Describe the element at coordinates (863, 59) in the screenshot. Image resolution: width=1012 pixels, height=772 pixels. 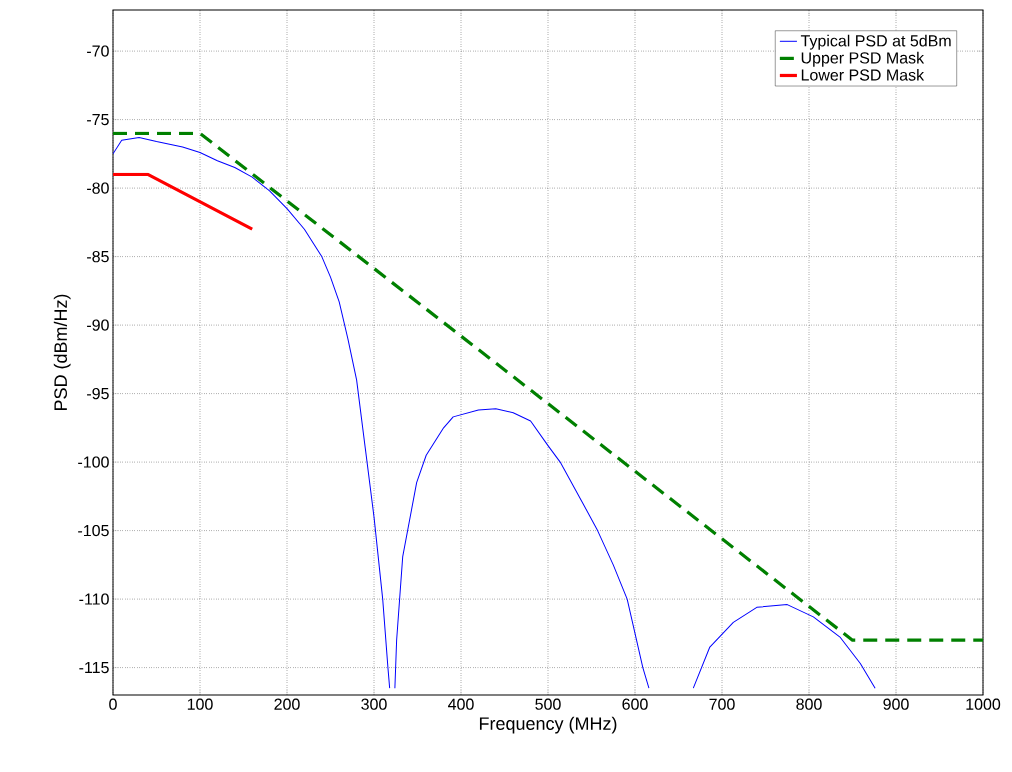
I see `legend-label: Upper PSD Mask` at that location.